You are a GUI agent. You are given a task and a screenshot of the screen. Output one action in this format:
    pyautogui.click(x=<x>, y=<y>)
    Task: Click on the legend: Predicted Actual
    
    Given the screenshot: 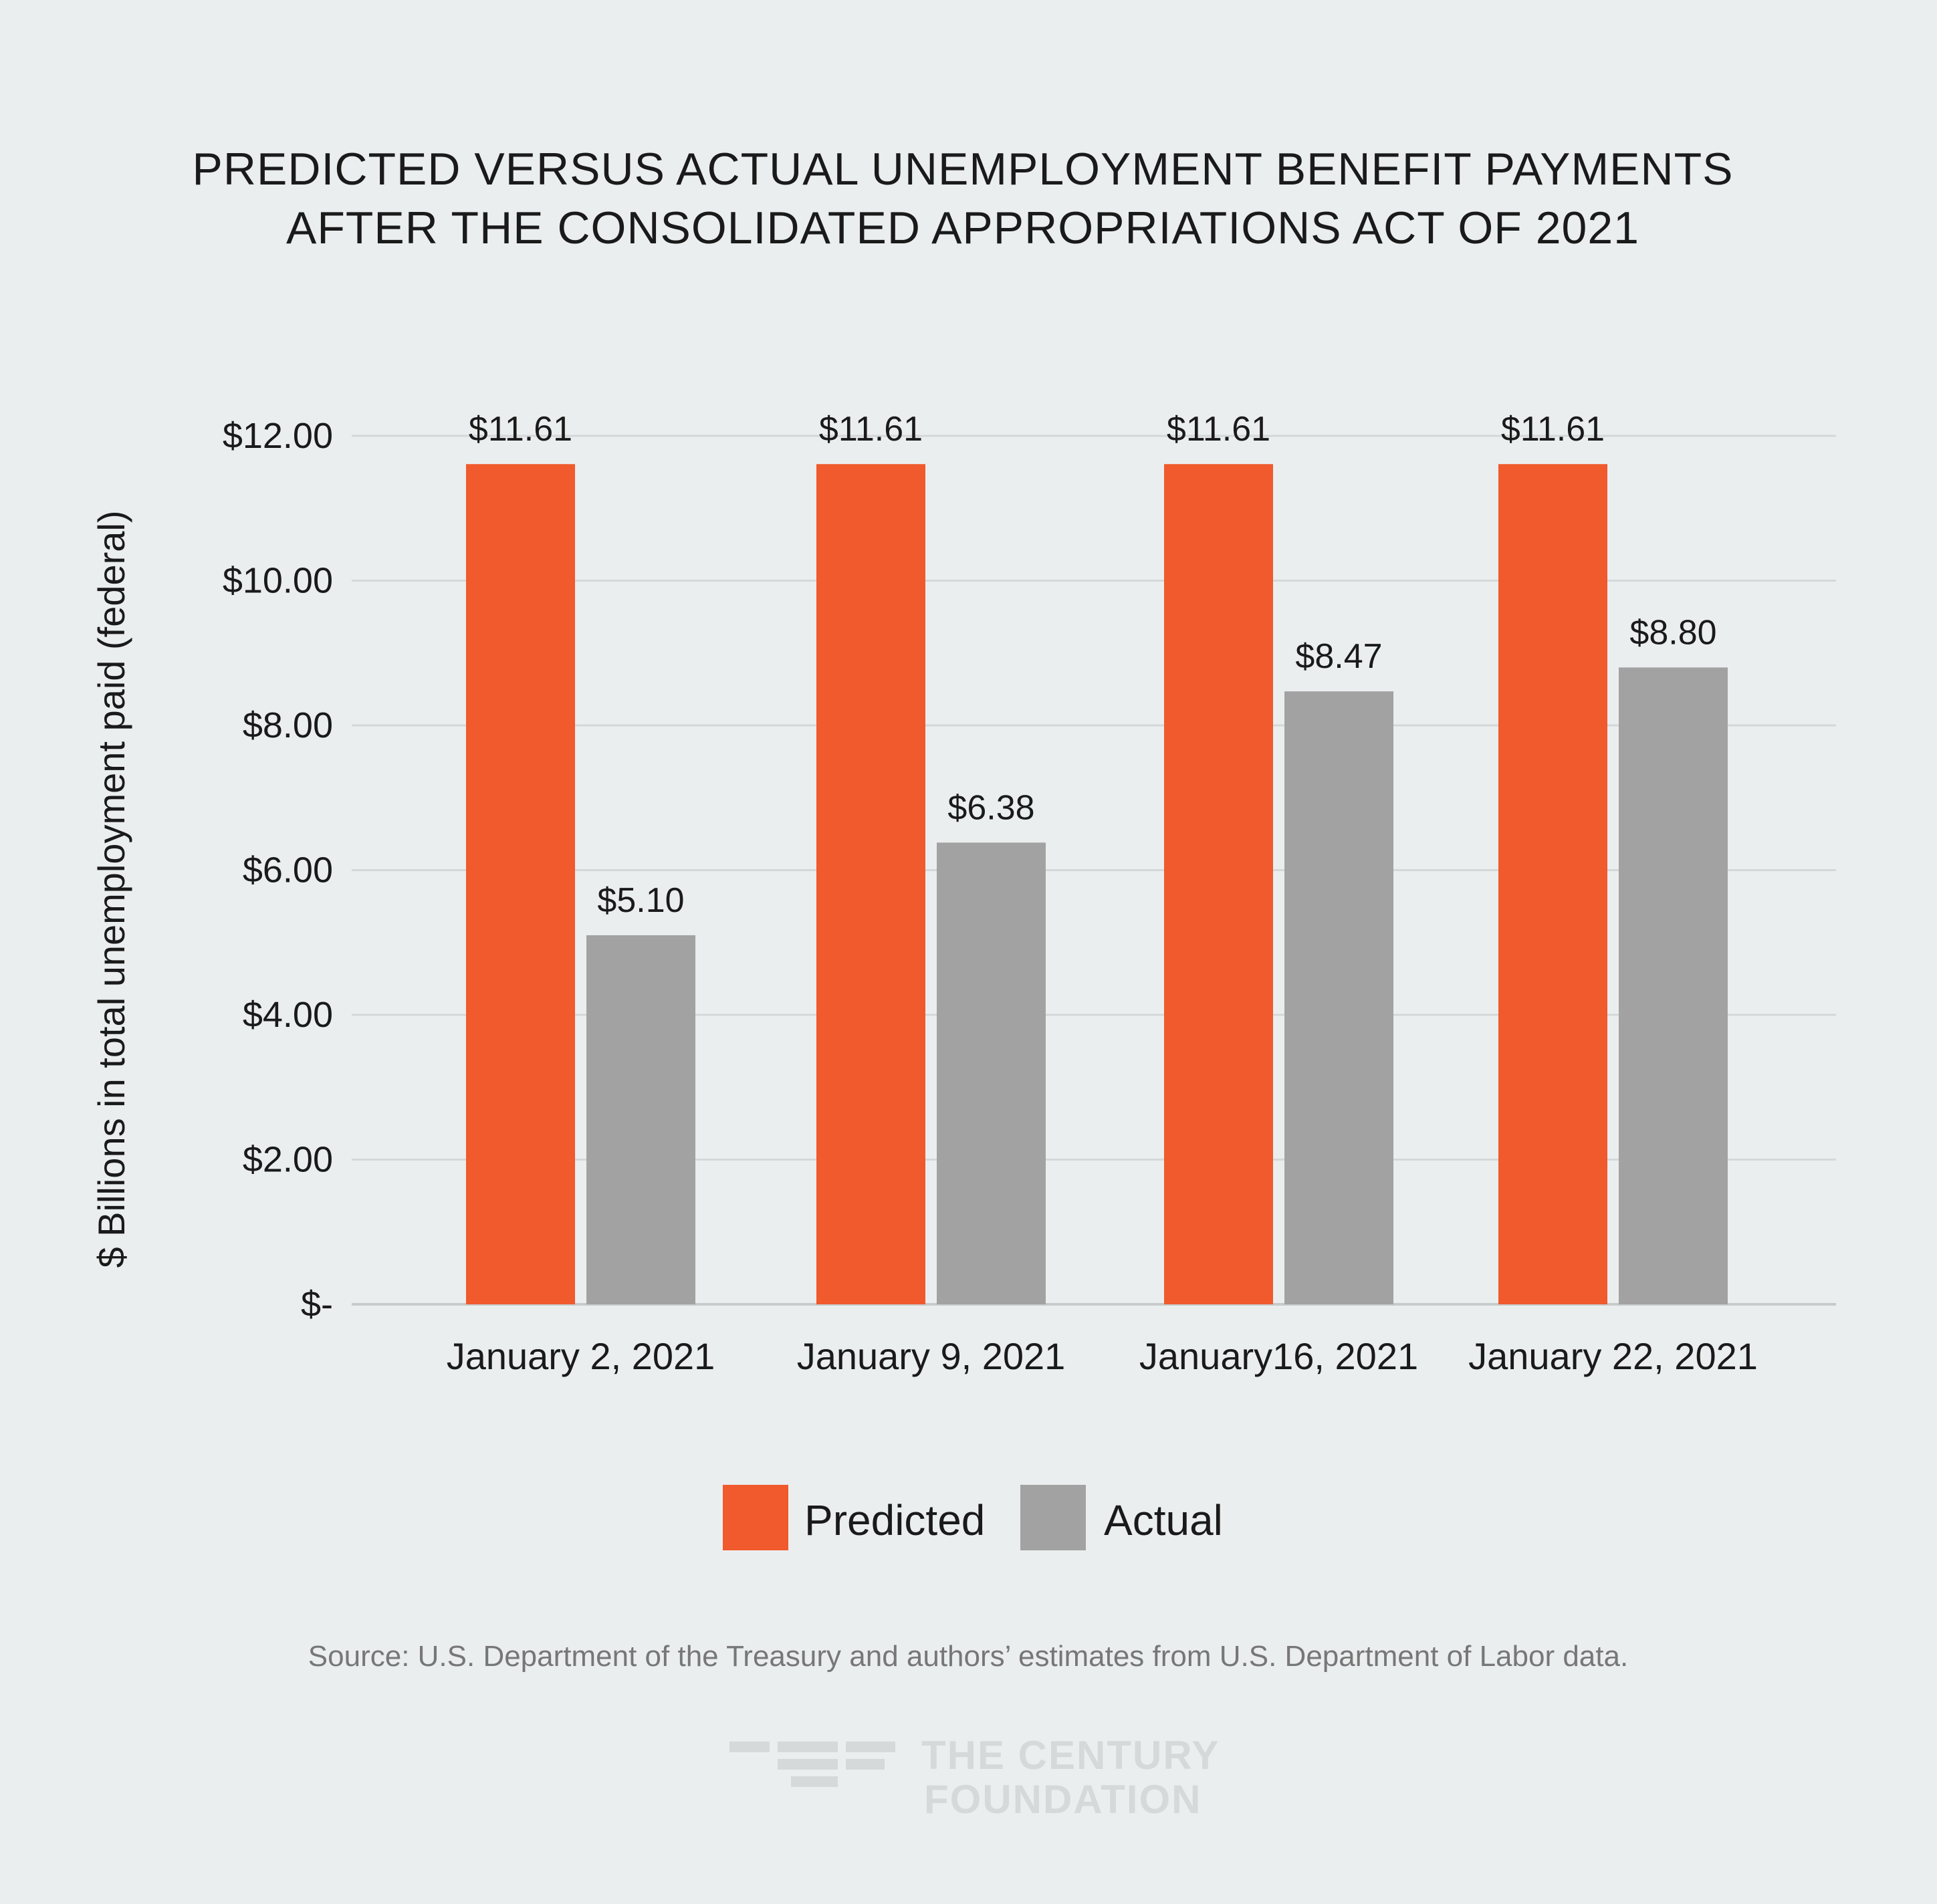 What is the action you would take?
    pyautogui.click(x=973, y=1517)
    